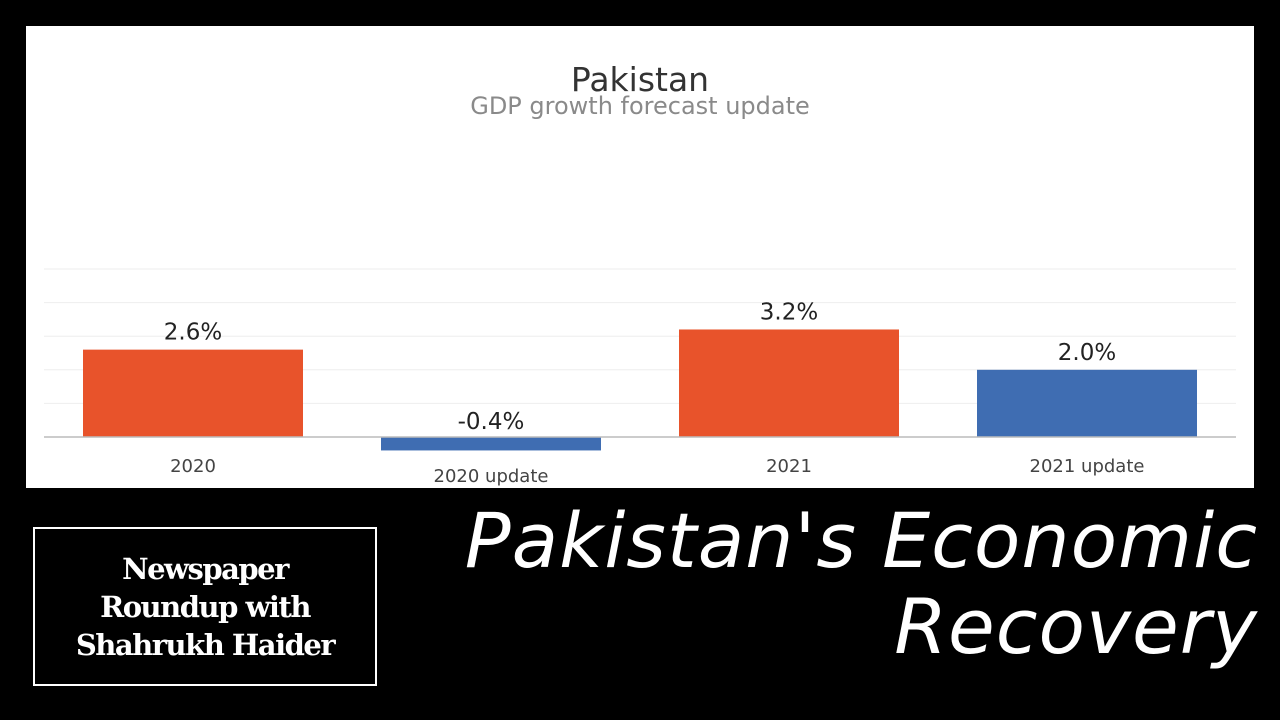  I want to click on category-label: 2020 update, so click(491, 476).